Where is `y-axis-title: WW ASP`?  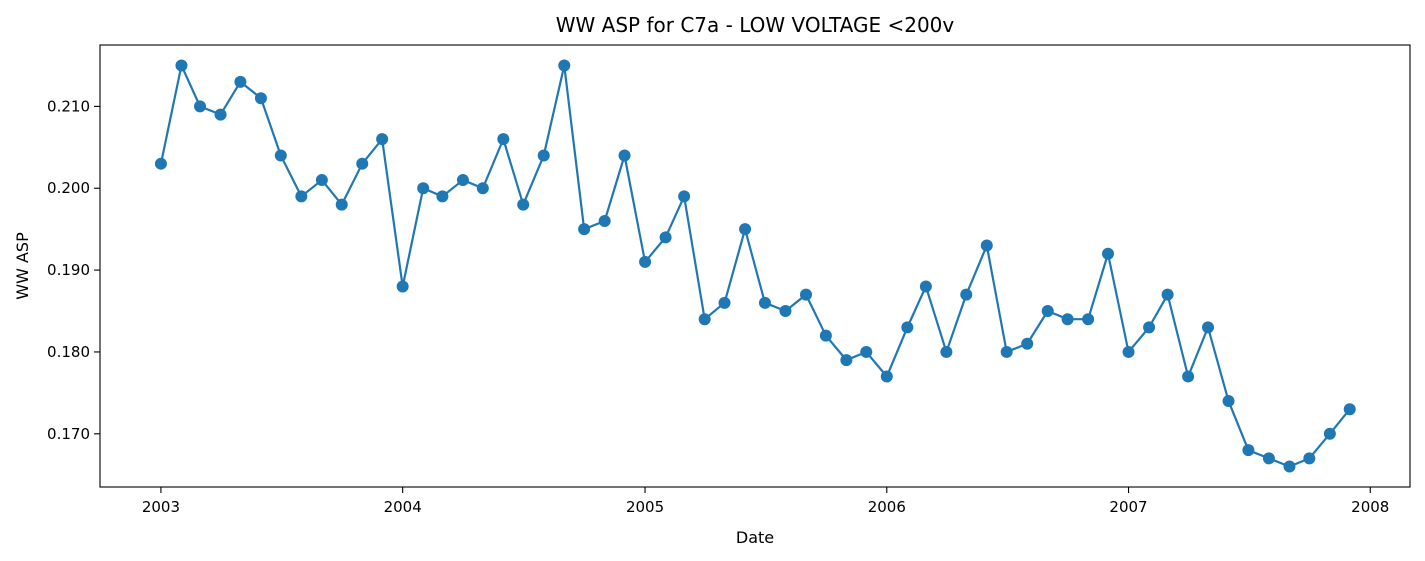
y-axis-title: WW ASP is located at coordinates (22, 266).